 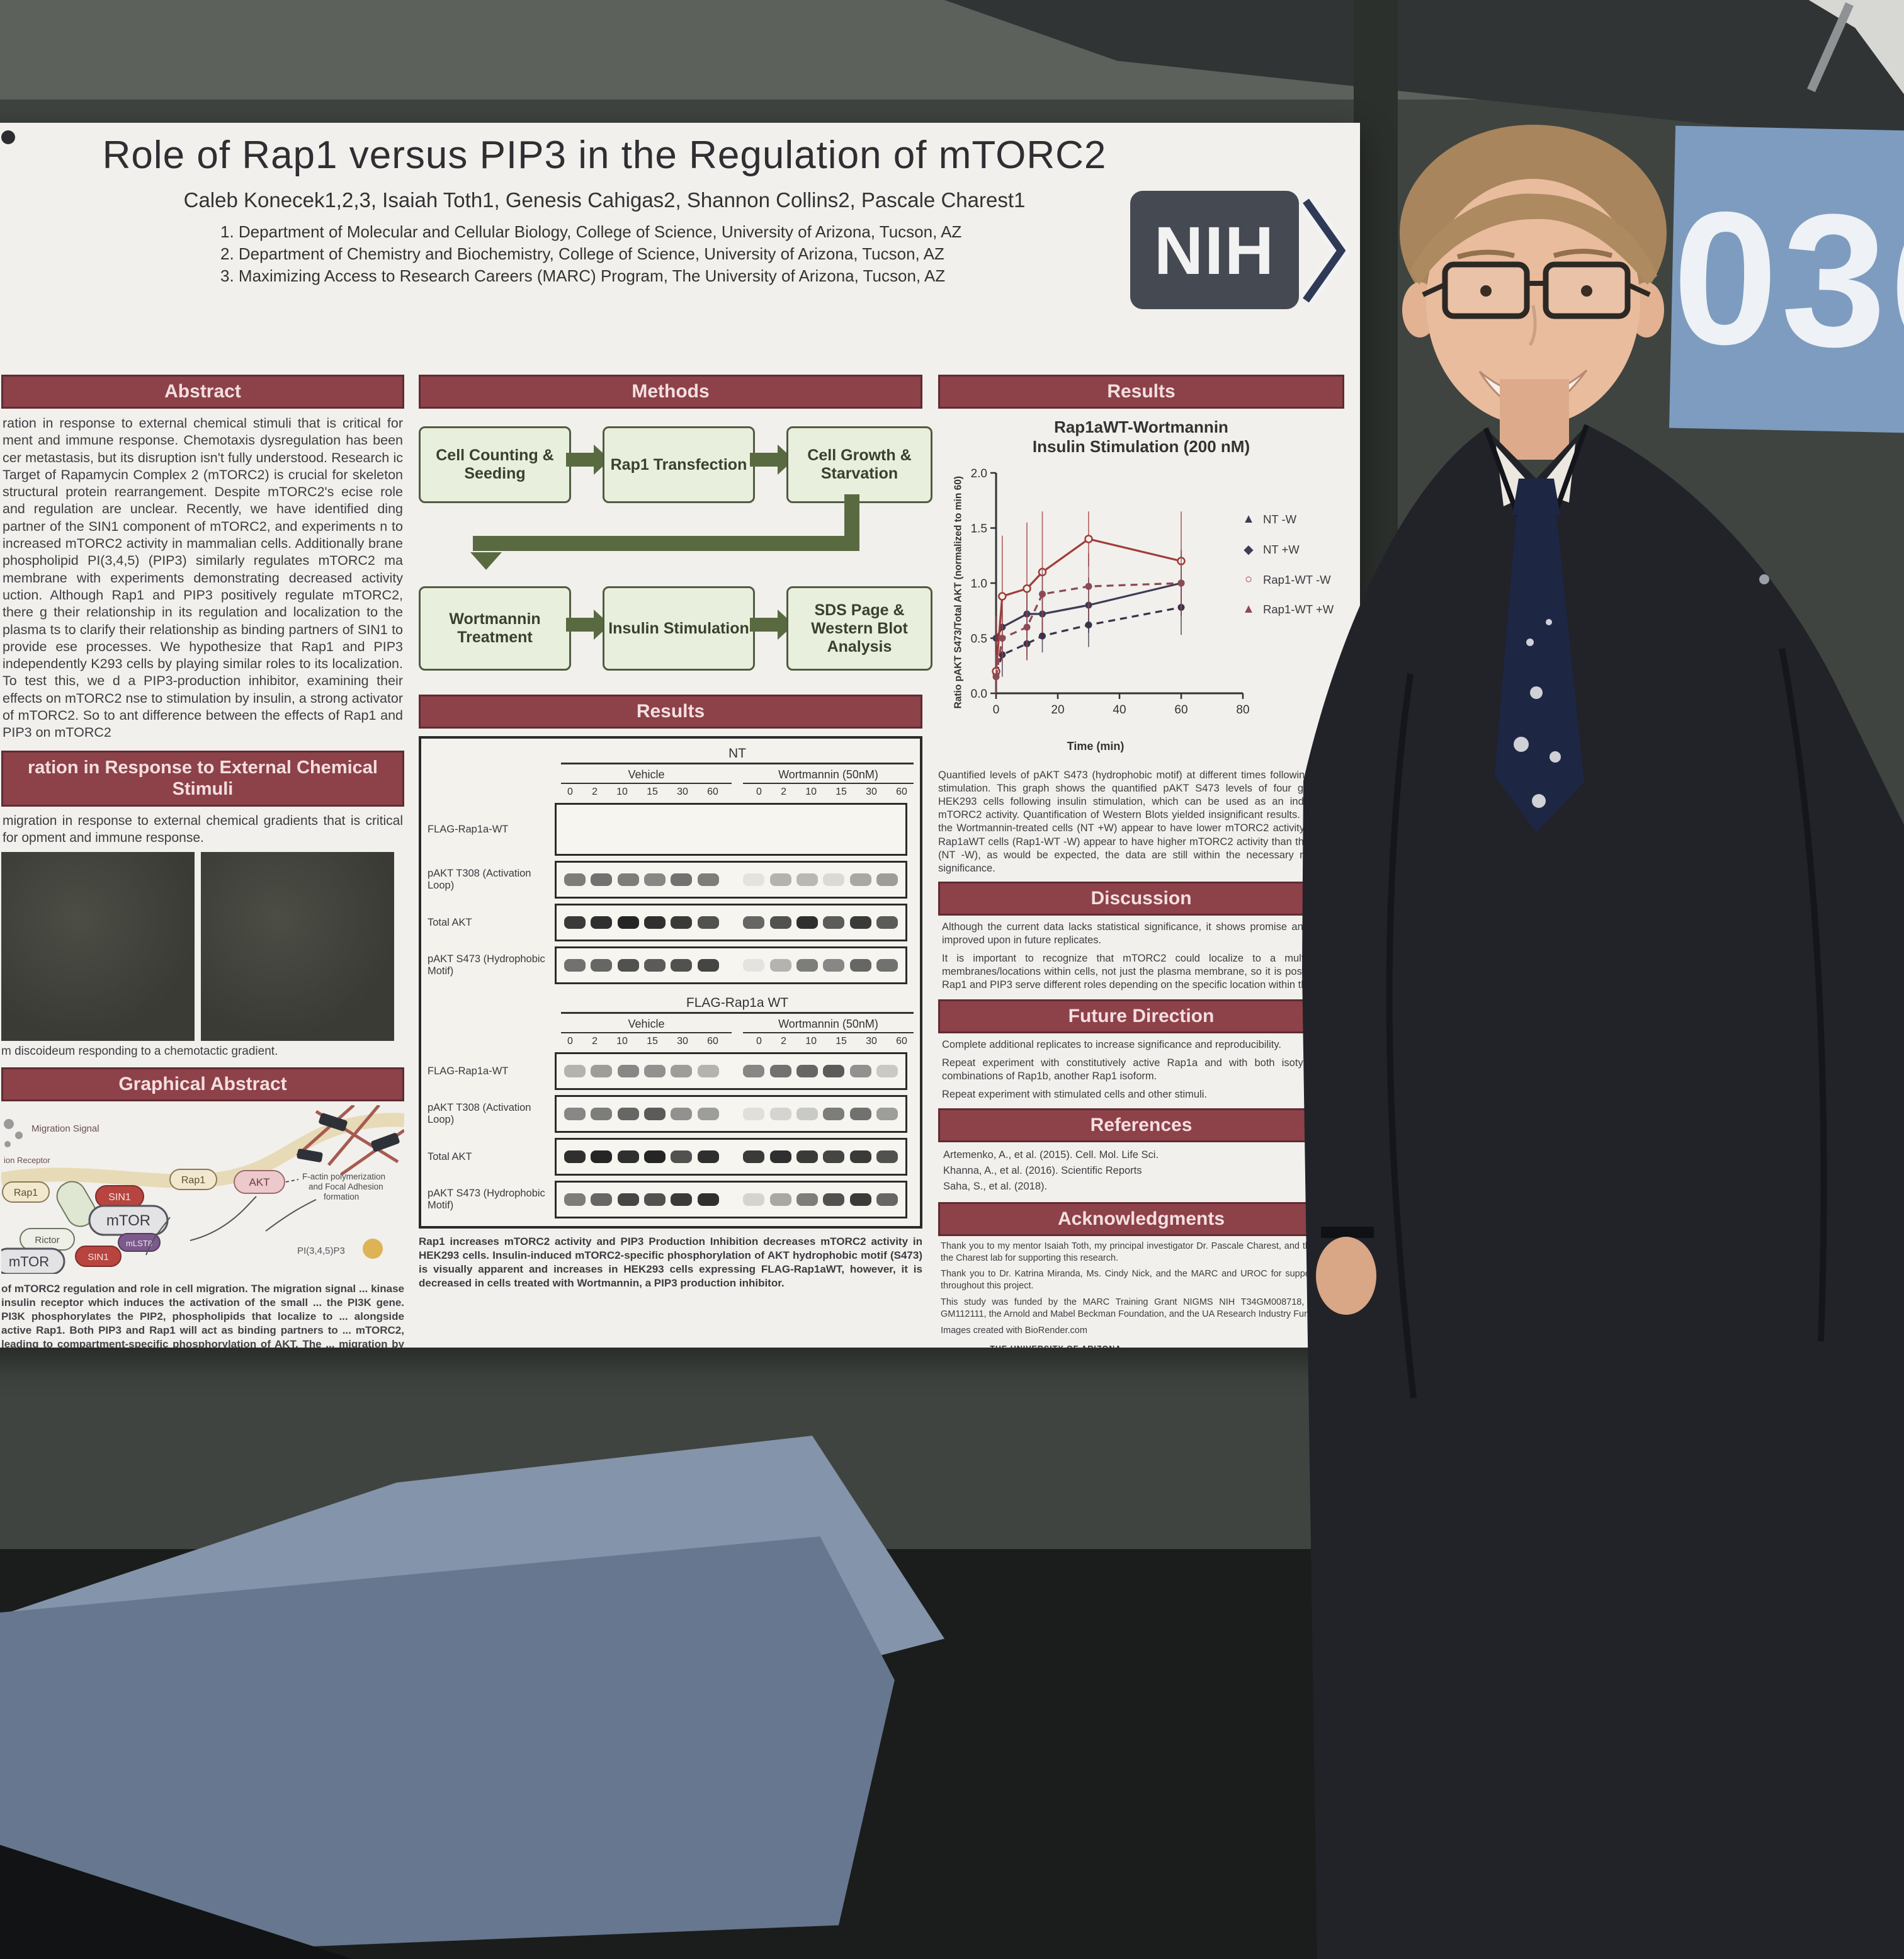 I want to click on blot-row: Total AKT, so click(x=671, y=922).